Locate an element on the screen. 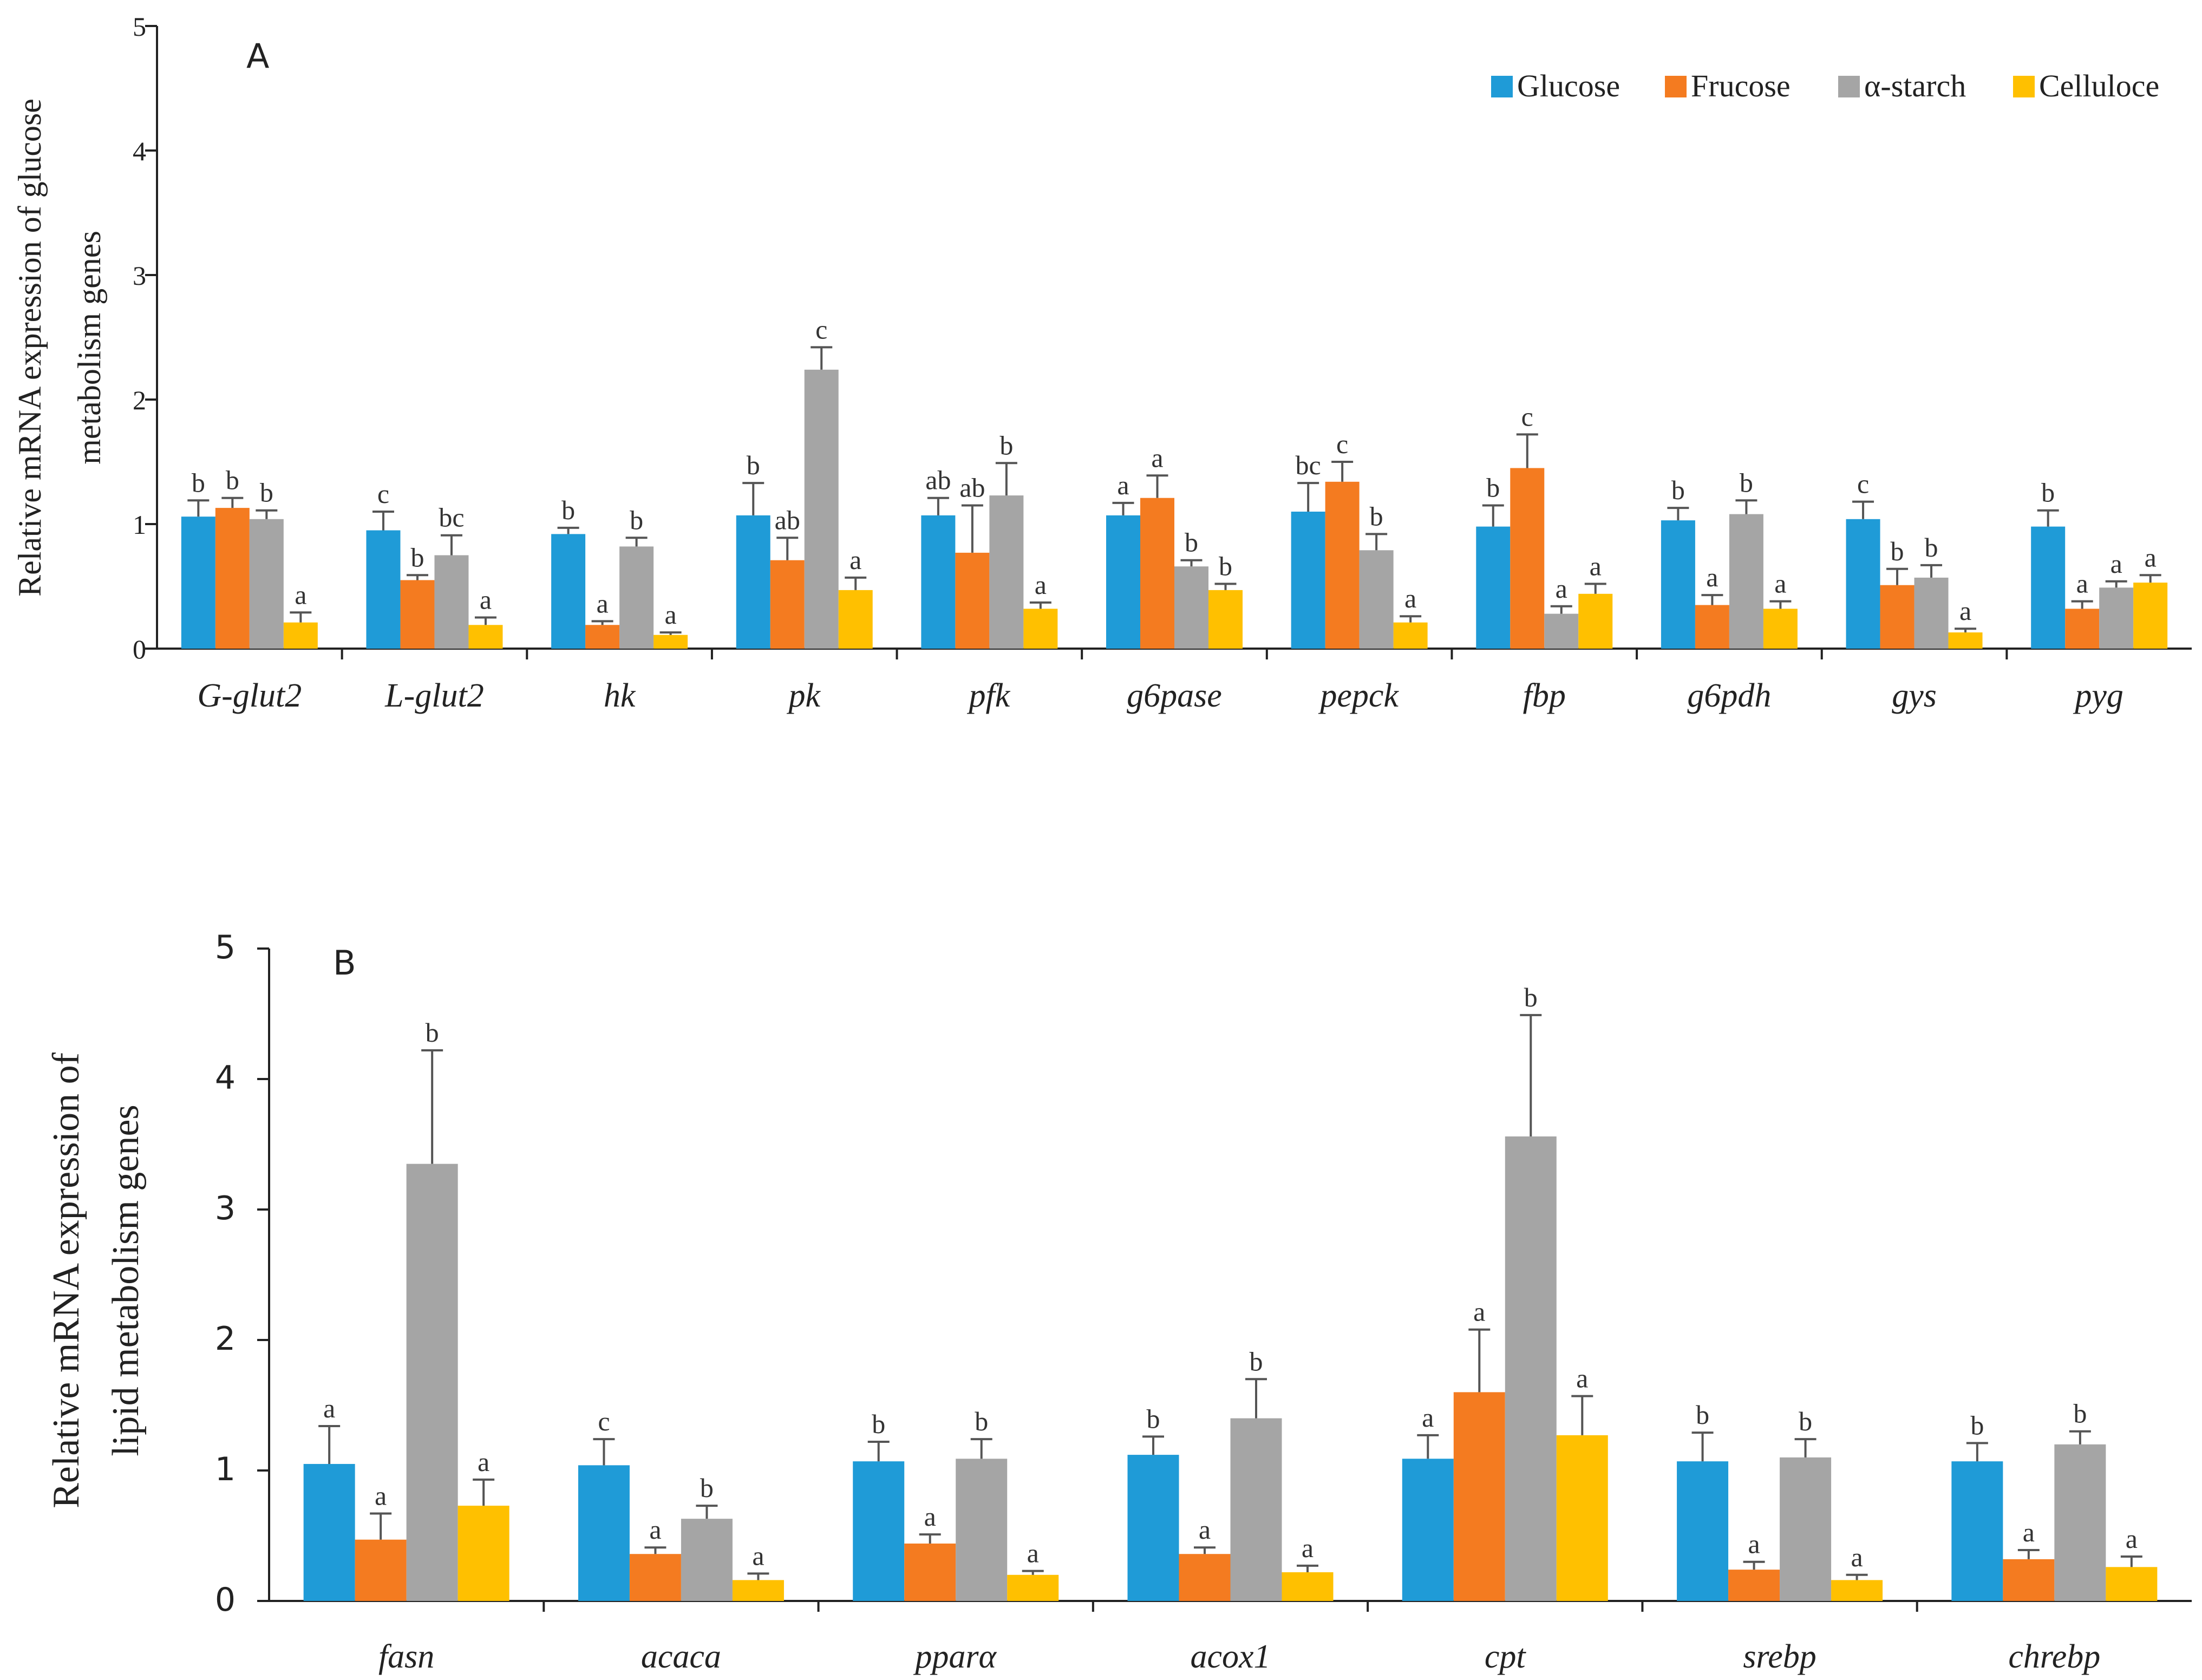 This screenshot has height=1680, width=2202. legend-label: Glucose is located at coordinates (1568, 85).